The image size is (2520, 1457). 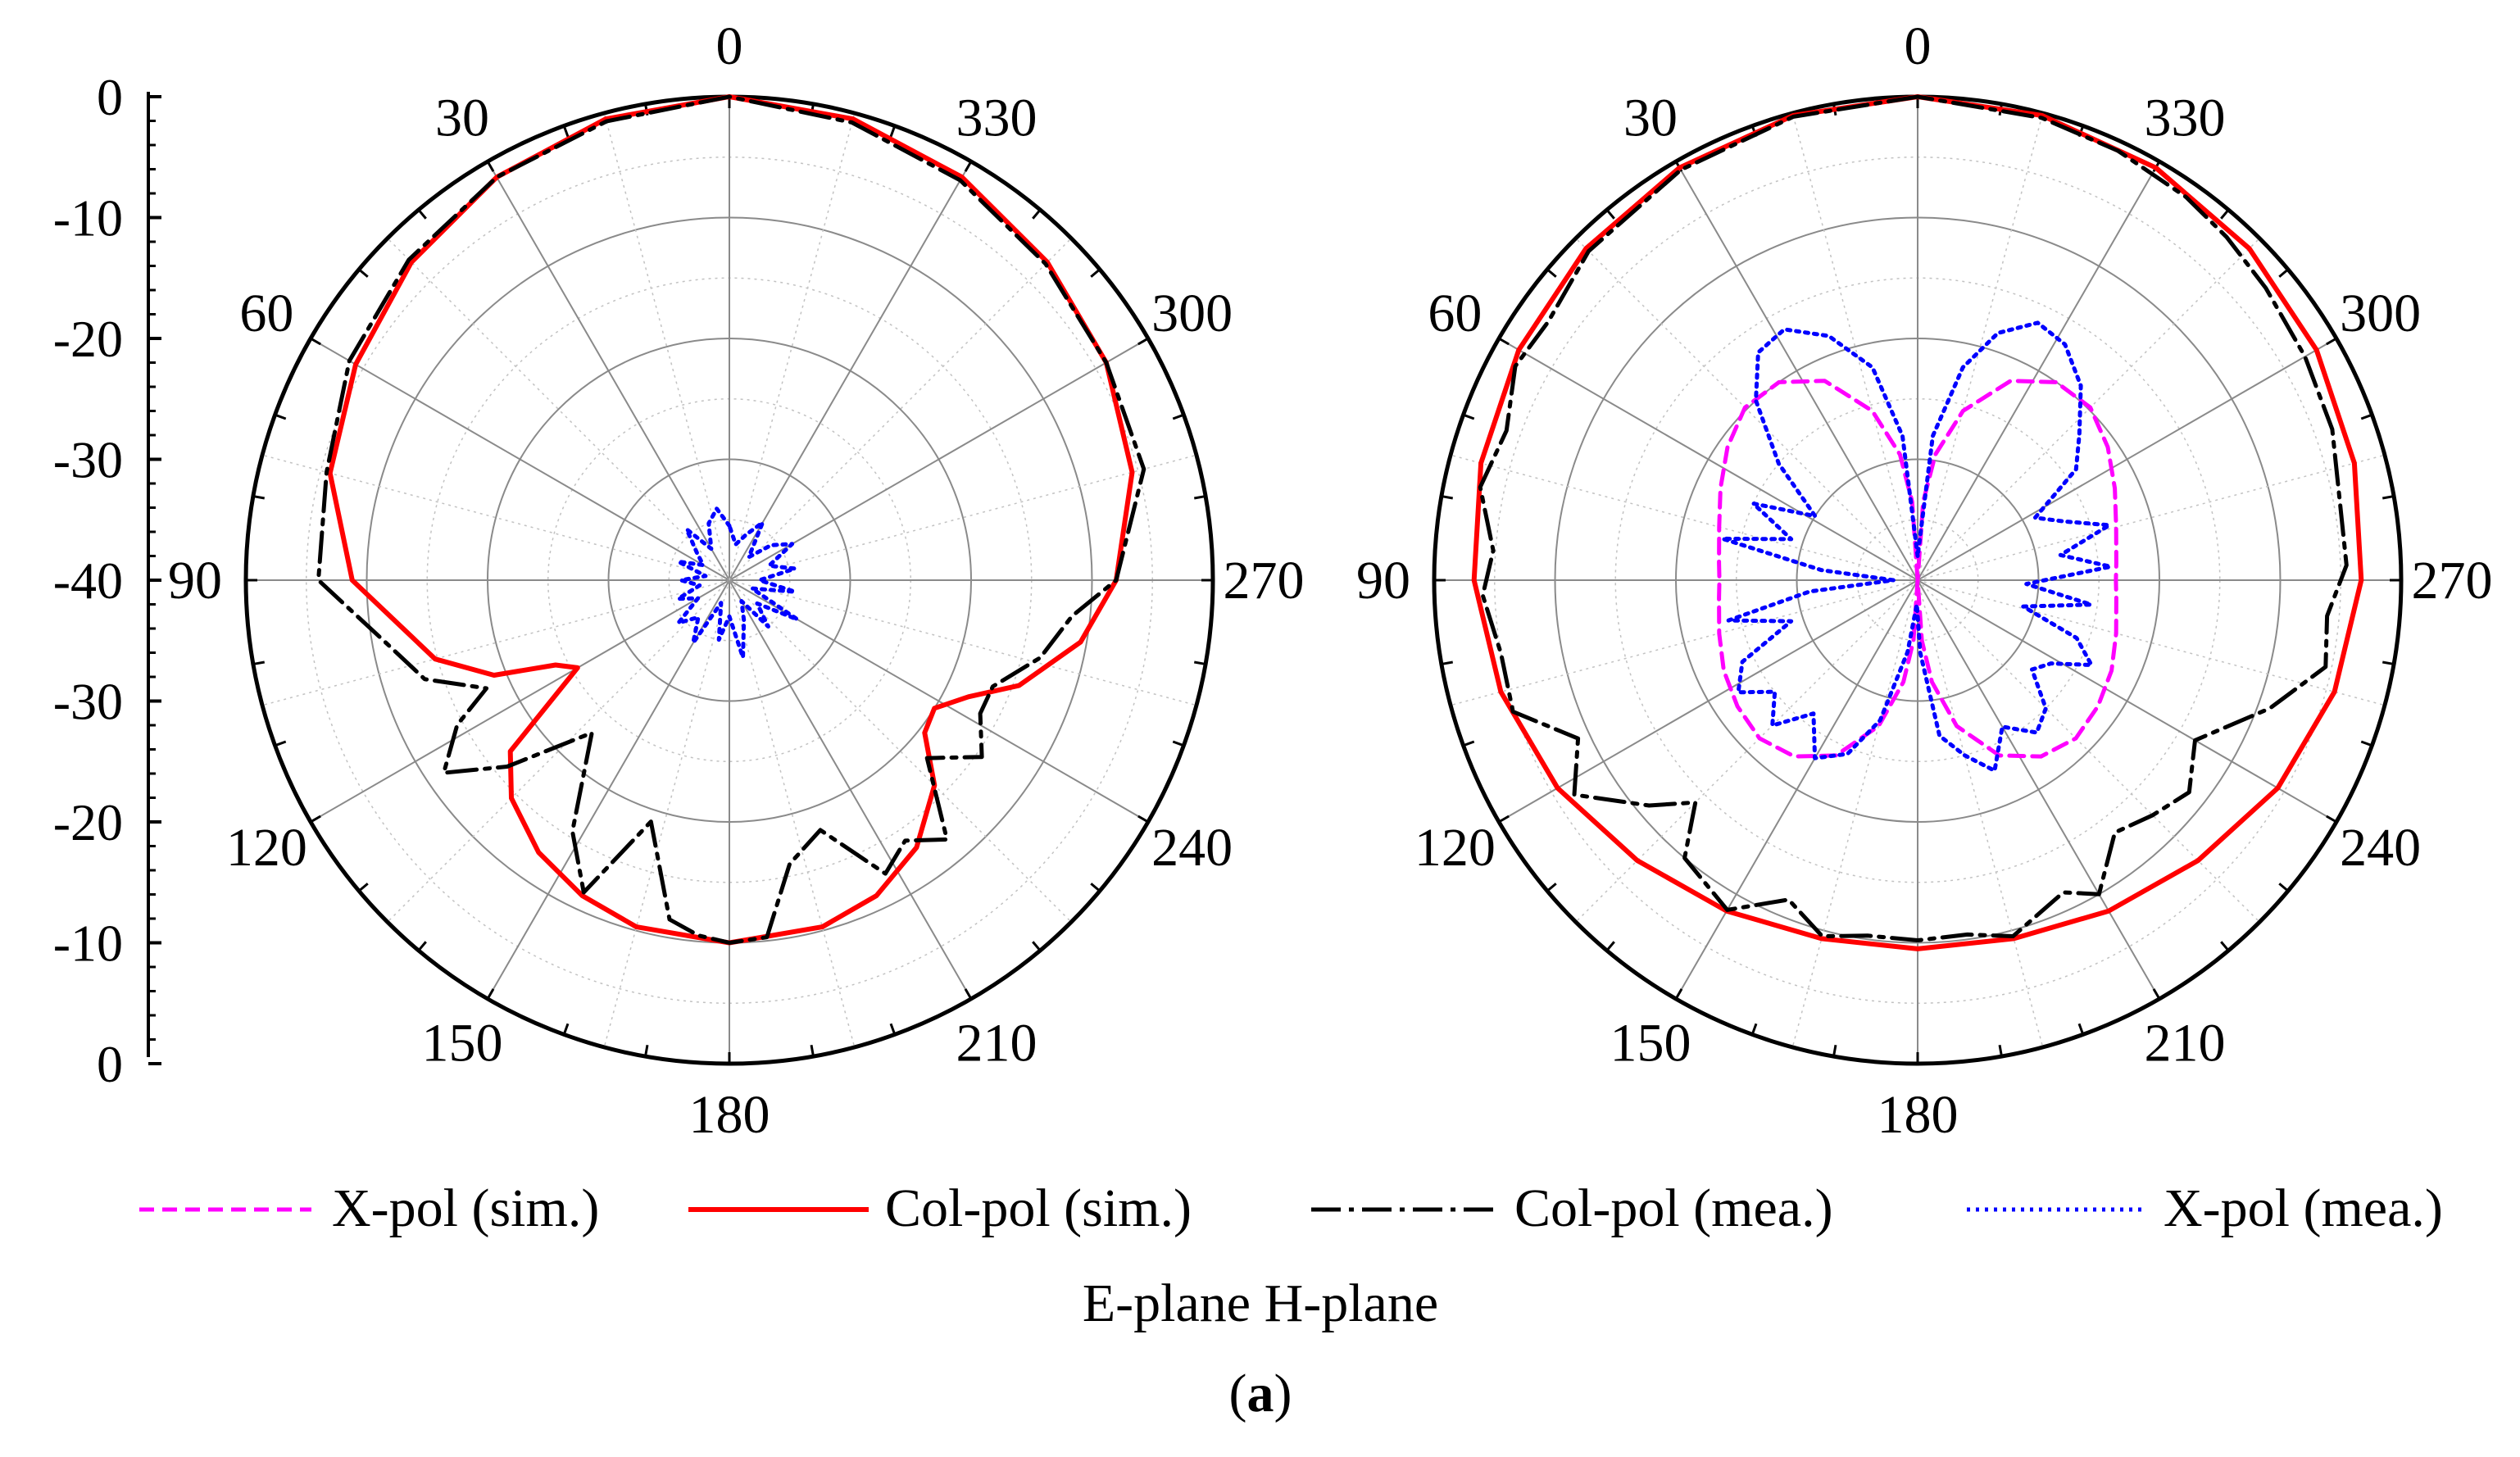 What do you see at coordinates (2303, 1208) in the screenshot?
I see `legend-label-x-pol-mea: X-pol (mea.)` at bounding box center [2303, 1208].